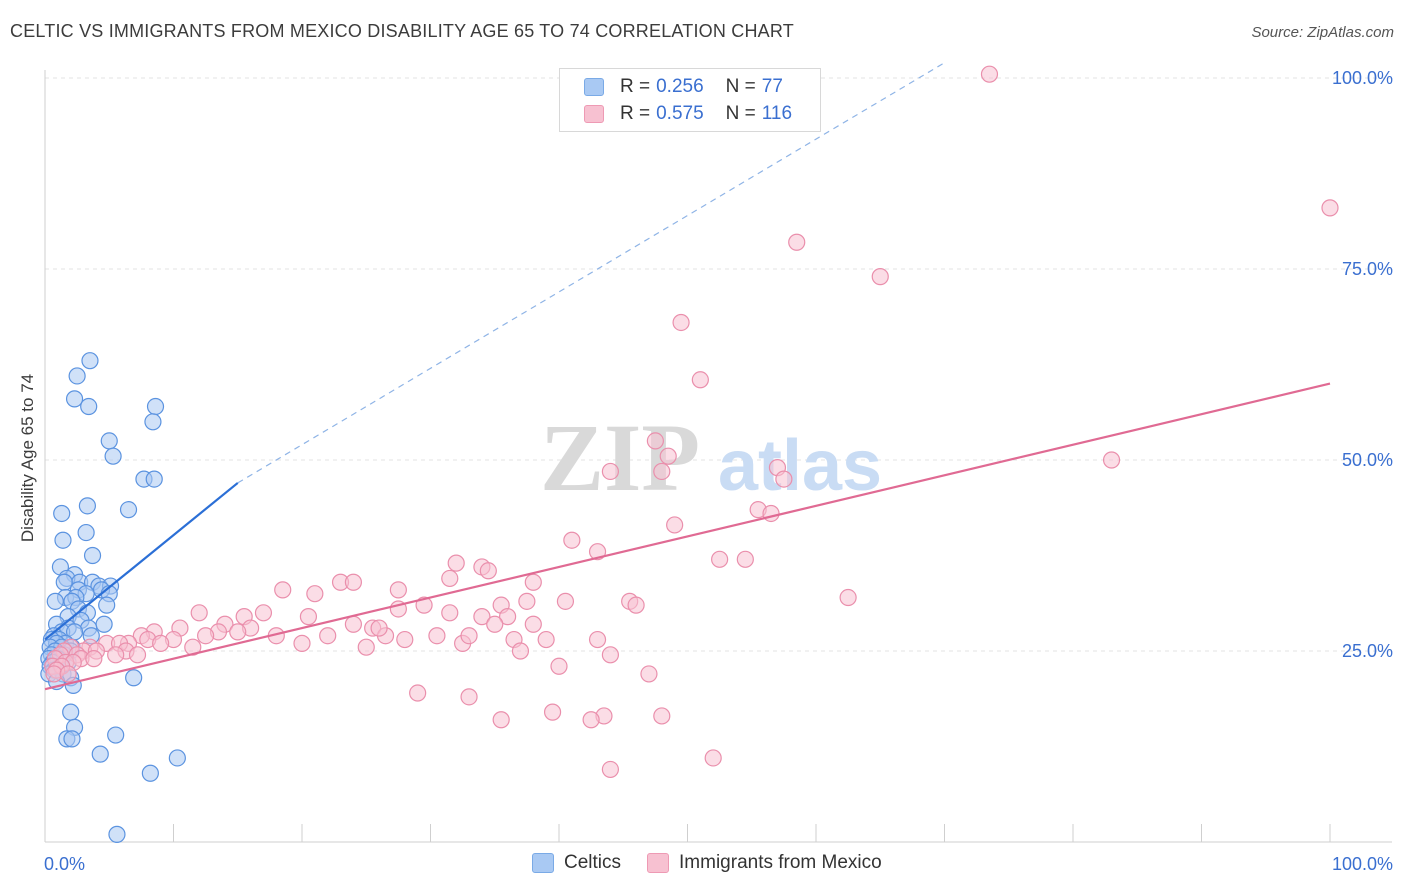 This screenshot has width=1406, height=892. What do you see at coordinates (800, 466) in the screenshot?
I see `watermark-atlas: atlas` at bounding box center [800, 466].